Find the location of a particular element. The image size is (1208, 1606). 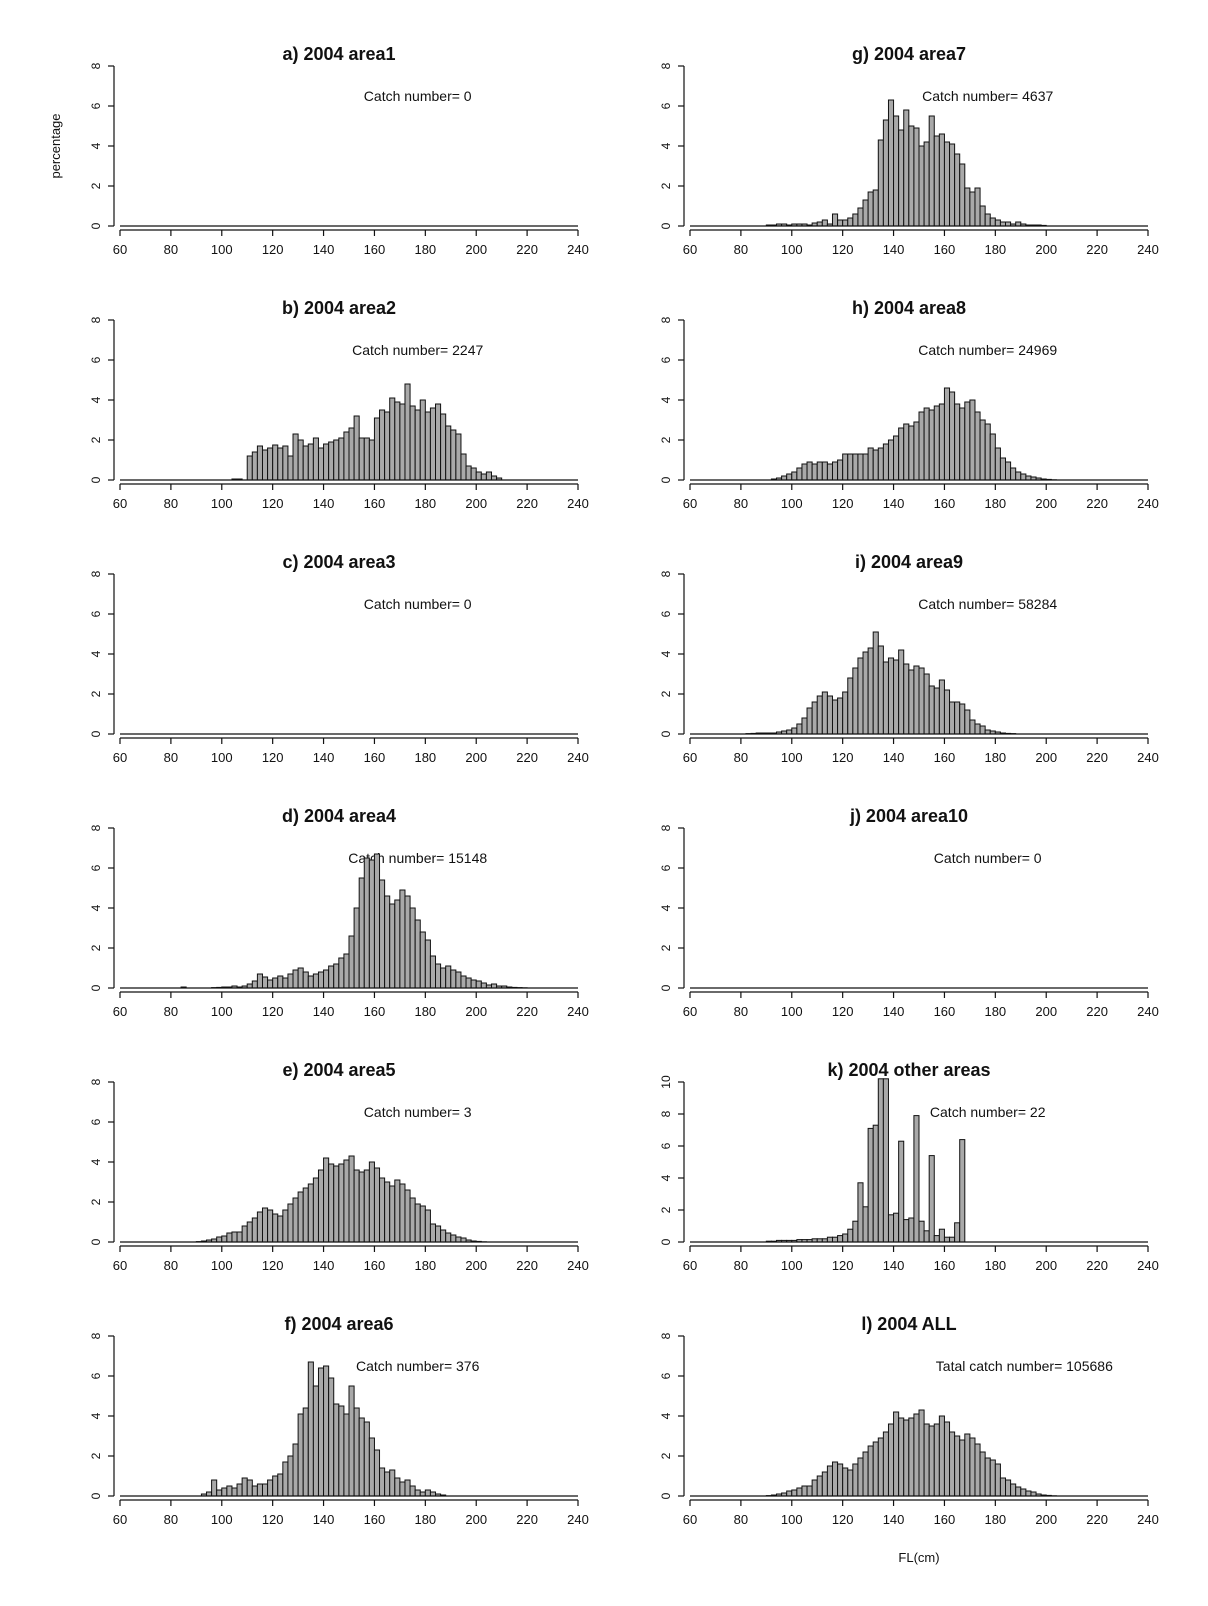

panel-k-annotation: Catch number= 22 is located at coordinates (988, 1112).